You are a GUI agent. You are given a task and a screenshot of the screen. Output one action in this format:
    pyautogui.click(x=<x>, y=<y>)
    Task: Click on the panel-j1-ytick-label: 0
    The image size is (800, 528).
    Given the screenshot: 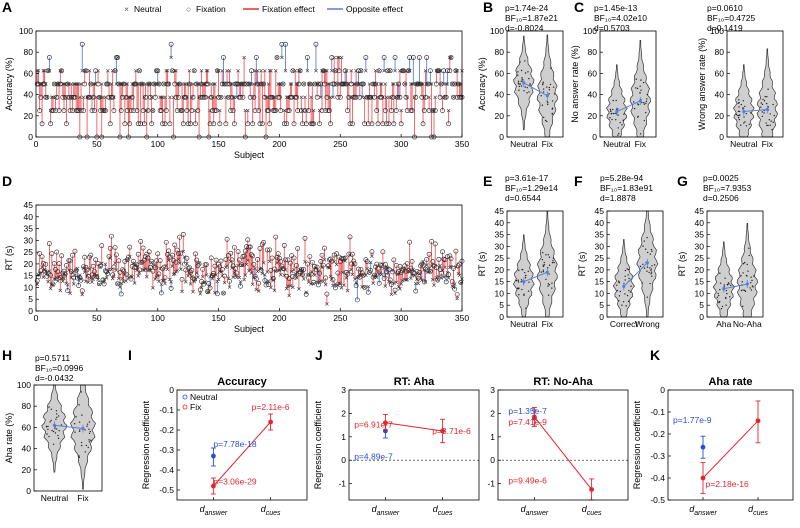 What is the action you would take?
    pyautogui.click(x=343, y=460)
    